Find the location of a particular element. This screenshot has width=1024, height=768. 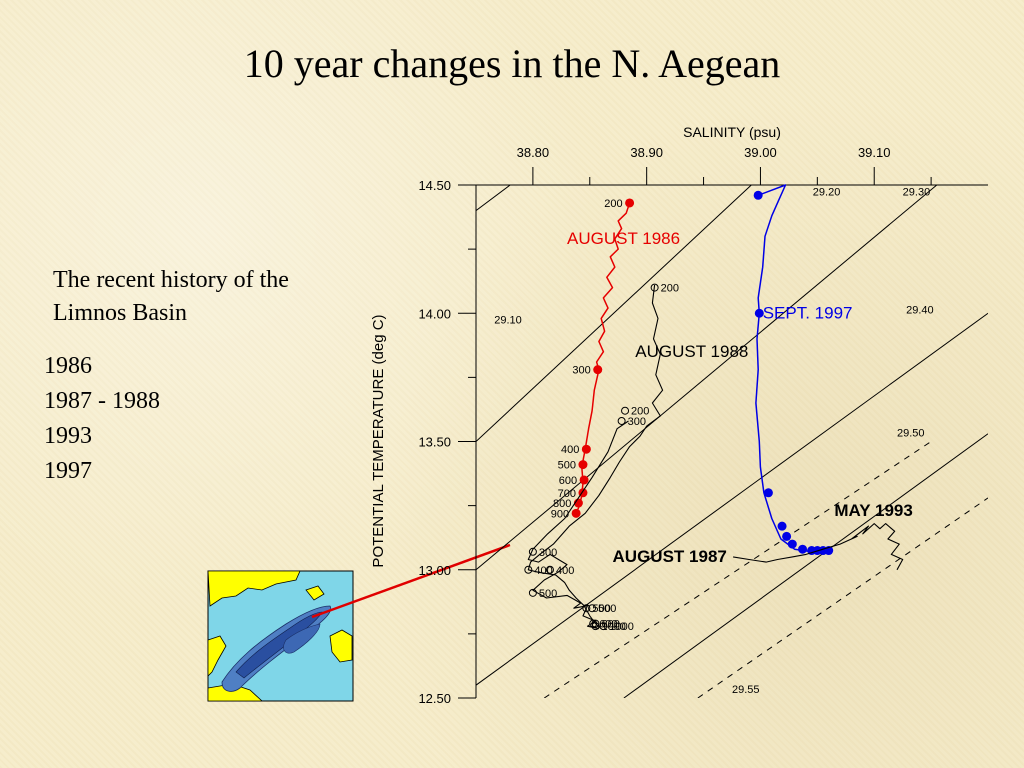

contour-label: 29.20 is located at coordinates (827, 192).